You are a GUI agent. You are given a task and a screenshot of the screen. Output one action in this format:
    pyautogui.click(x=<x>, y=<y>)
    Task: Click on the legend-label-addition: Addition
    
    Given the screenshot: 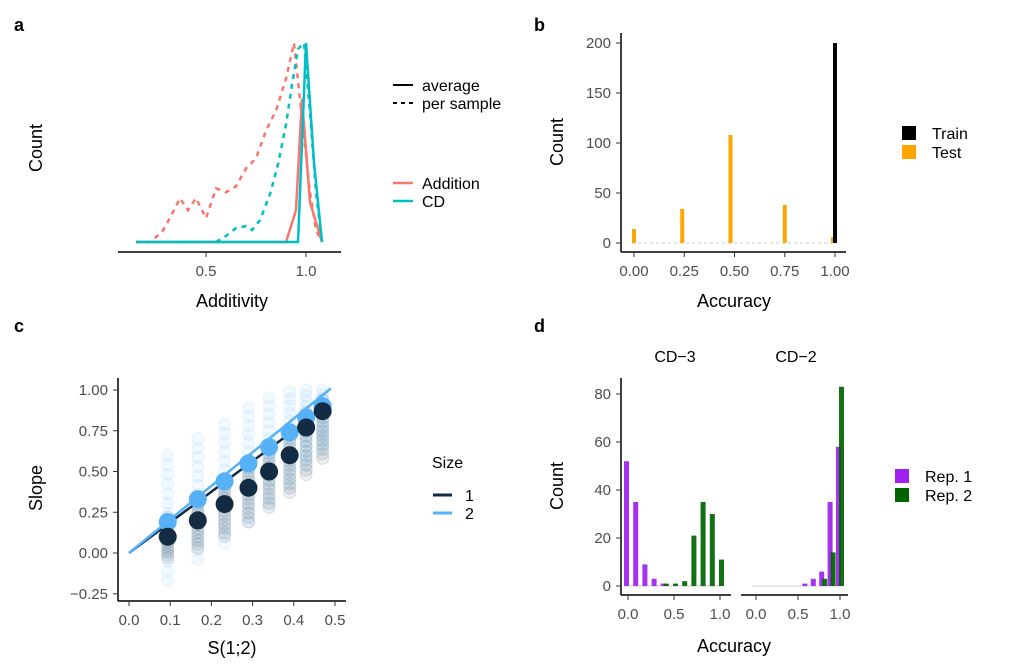 What is the action you would take?
    pyautogui.click(x=451, y=184)
    